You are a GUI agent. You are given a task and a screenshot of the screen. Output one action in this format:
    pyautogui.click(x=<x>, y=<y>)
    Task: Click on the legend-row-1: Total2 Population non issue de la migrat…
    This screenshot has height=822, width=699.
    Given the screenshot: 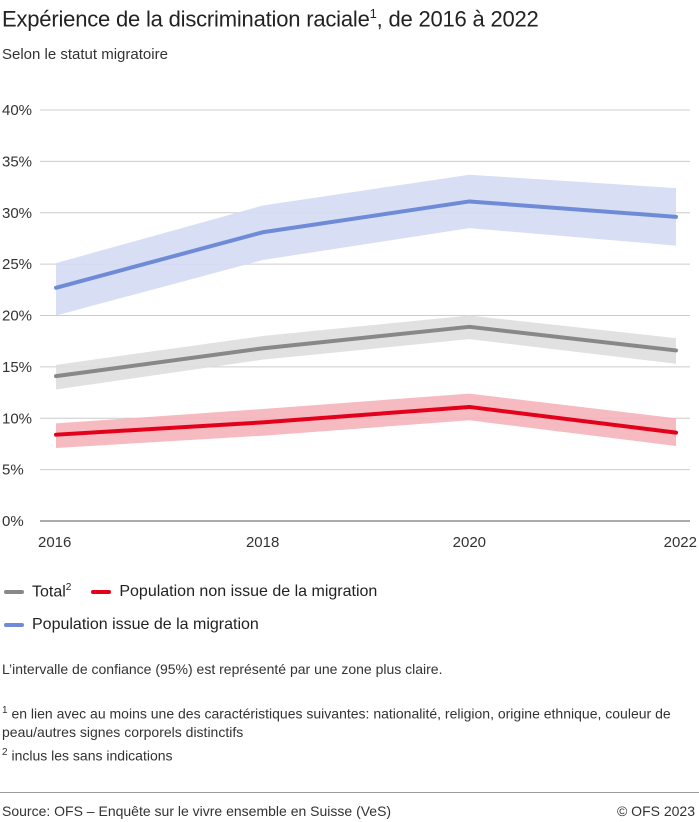 What is the action you would take?
    pyautogui.click(x=190, y=591)
    